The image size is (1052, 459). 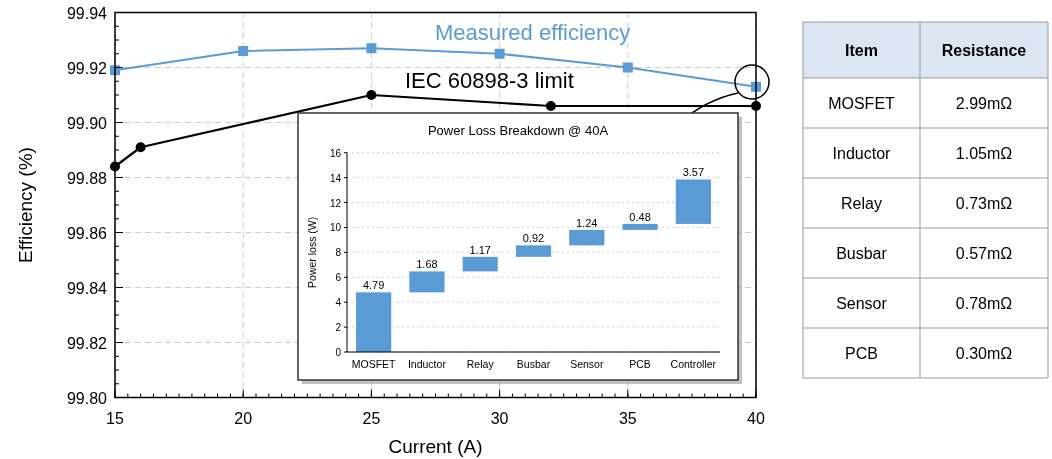 What do you see at coordinates (427, 264) in the screenshot?
I see `data-label: 1.68` at bounding box center [427, 264].